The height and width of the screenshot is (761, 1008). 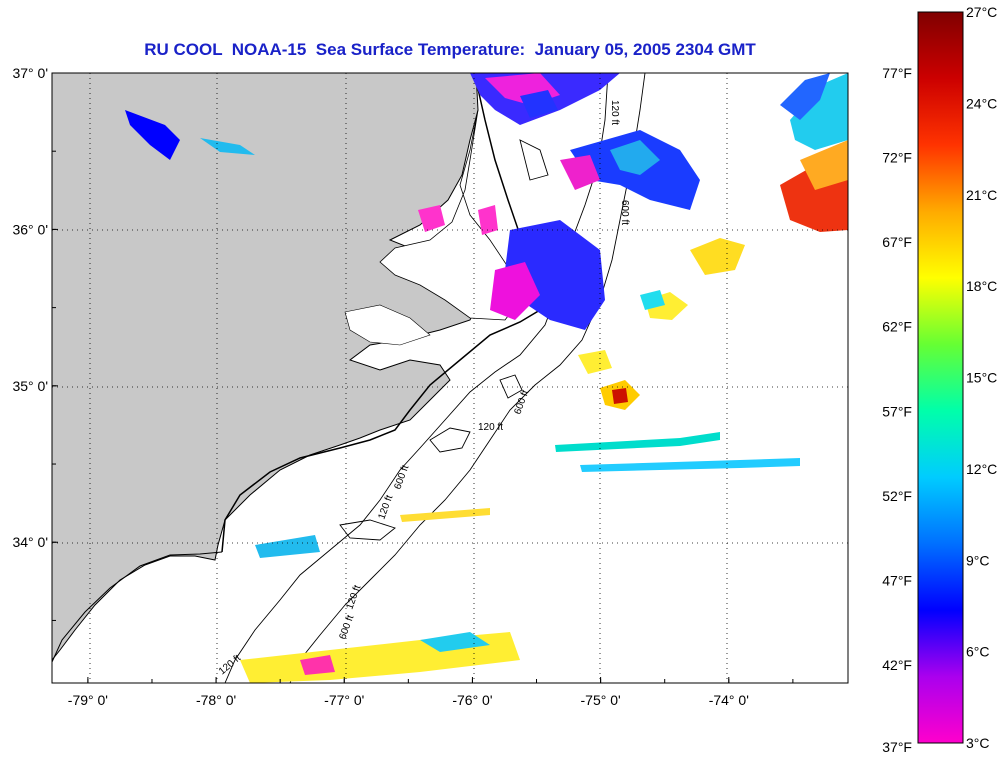 I want to click on colorbar-c-label: 15°C, so click(x=981, y=378).